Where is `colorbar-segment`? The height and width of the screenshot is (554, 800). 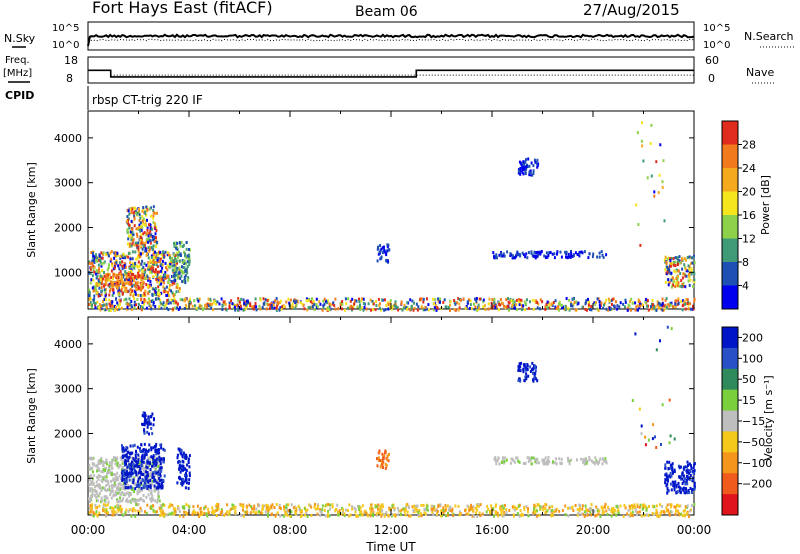 colorbar-segment is located at coordinates (730, 358).